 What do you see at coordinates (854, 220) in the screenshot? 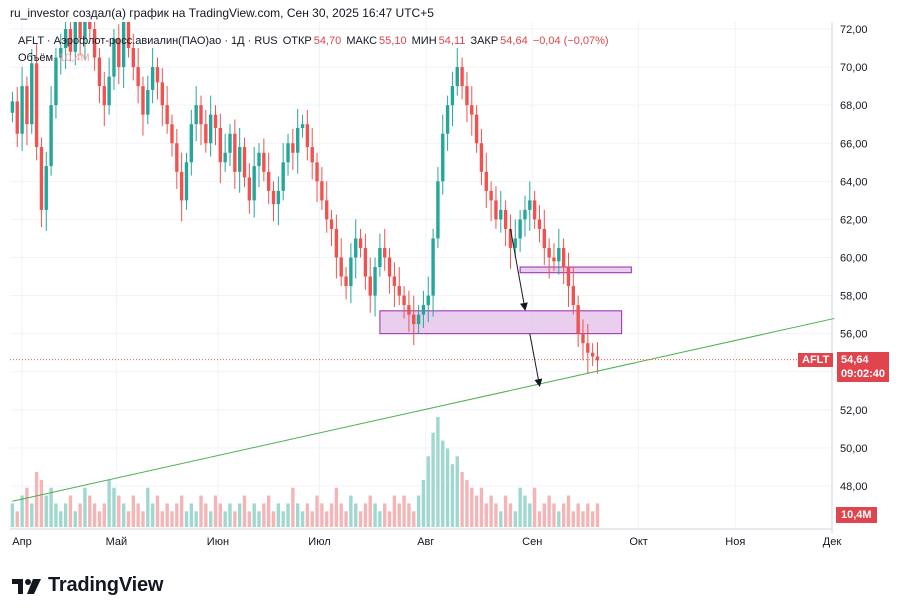
I see `y-tick-label: 62,00` at bounding box center [854, 220].